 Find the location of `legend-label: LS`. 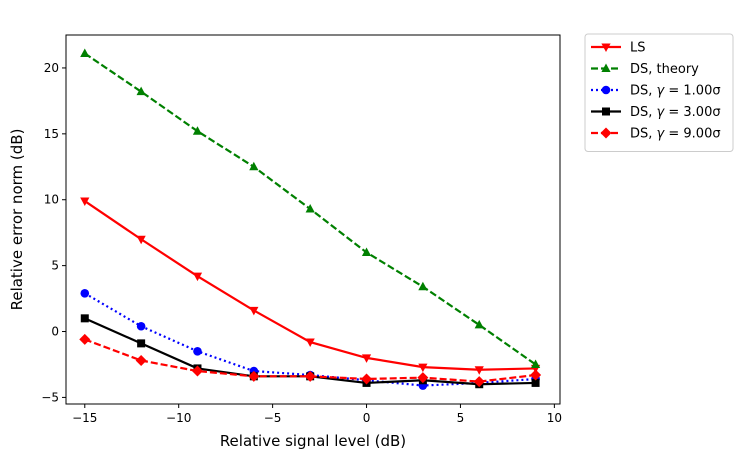

legend-label: LS is located at coordinates (638, 48).